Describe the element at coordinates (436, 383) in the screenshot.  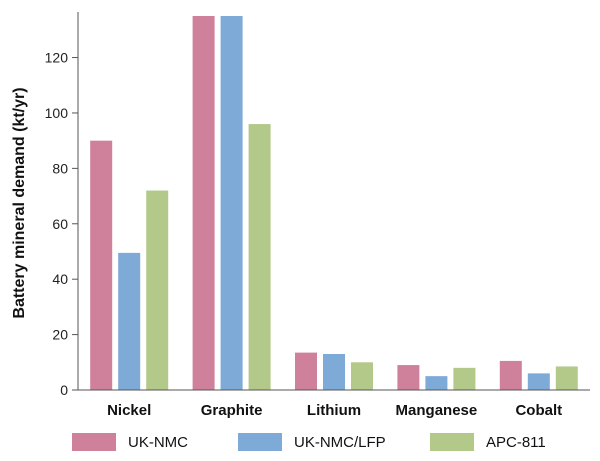
I see `bar-manganese-uk-nmc-lfp` at that location.